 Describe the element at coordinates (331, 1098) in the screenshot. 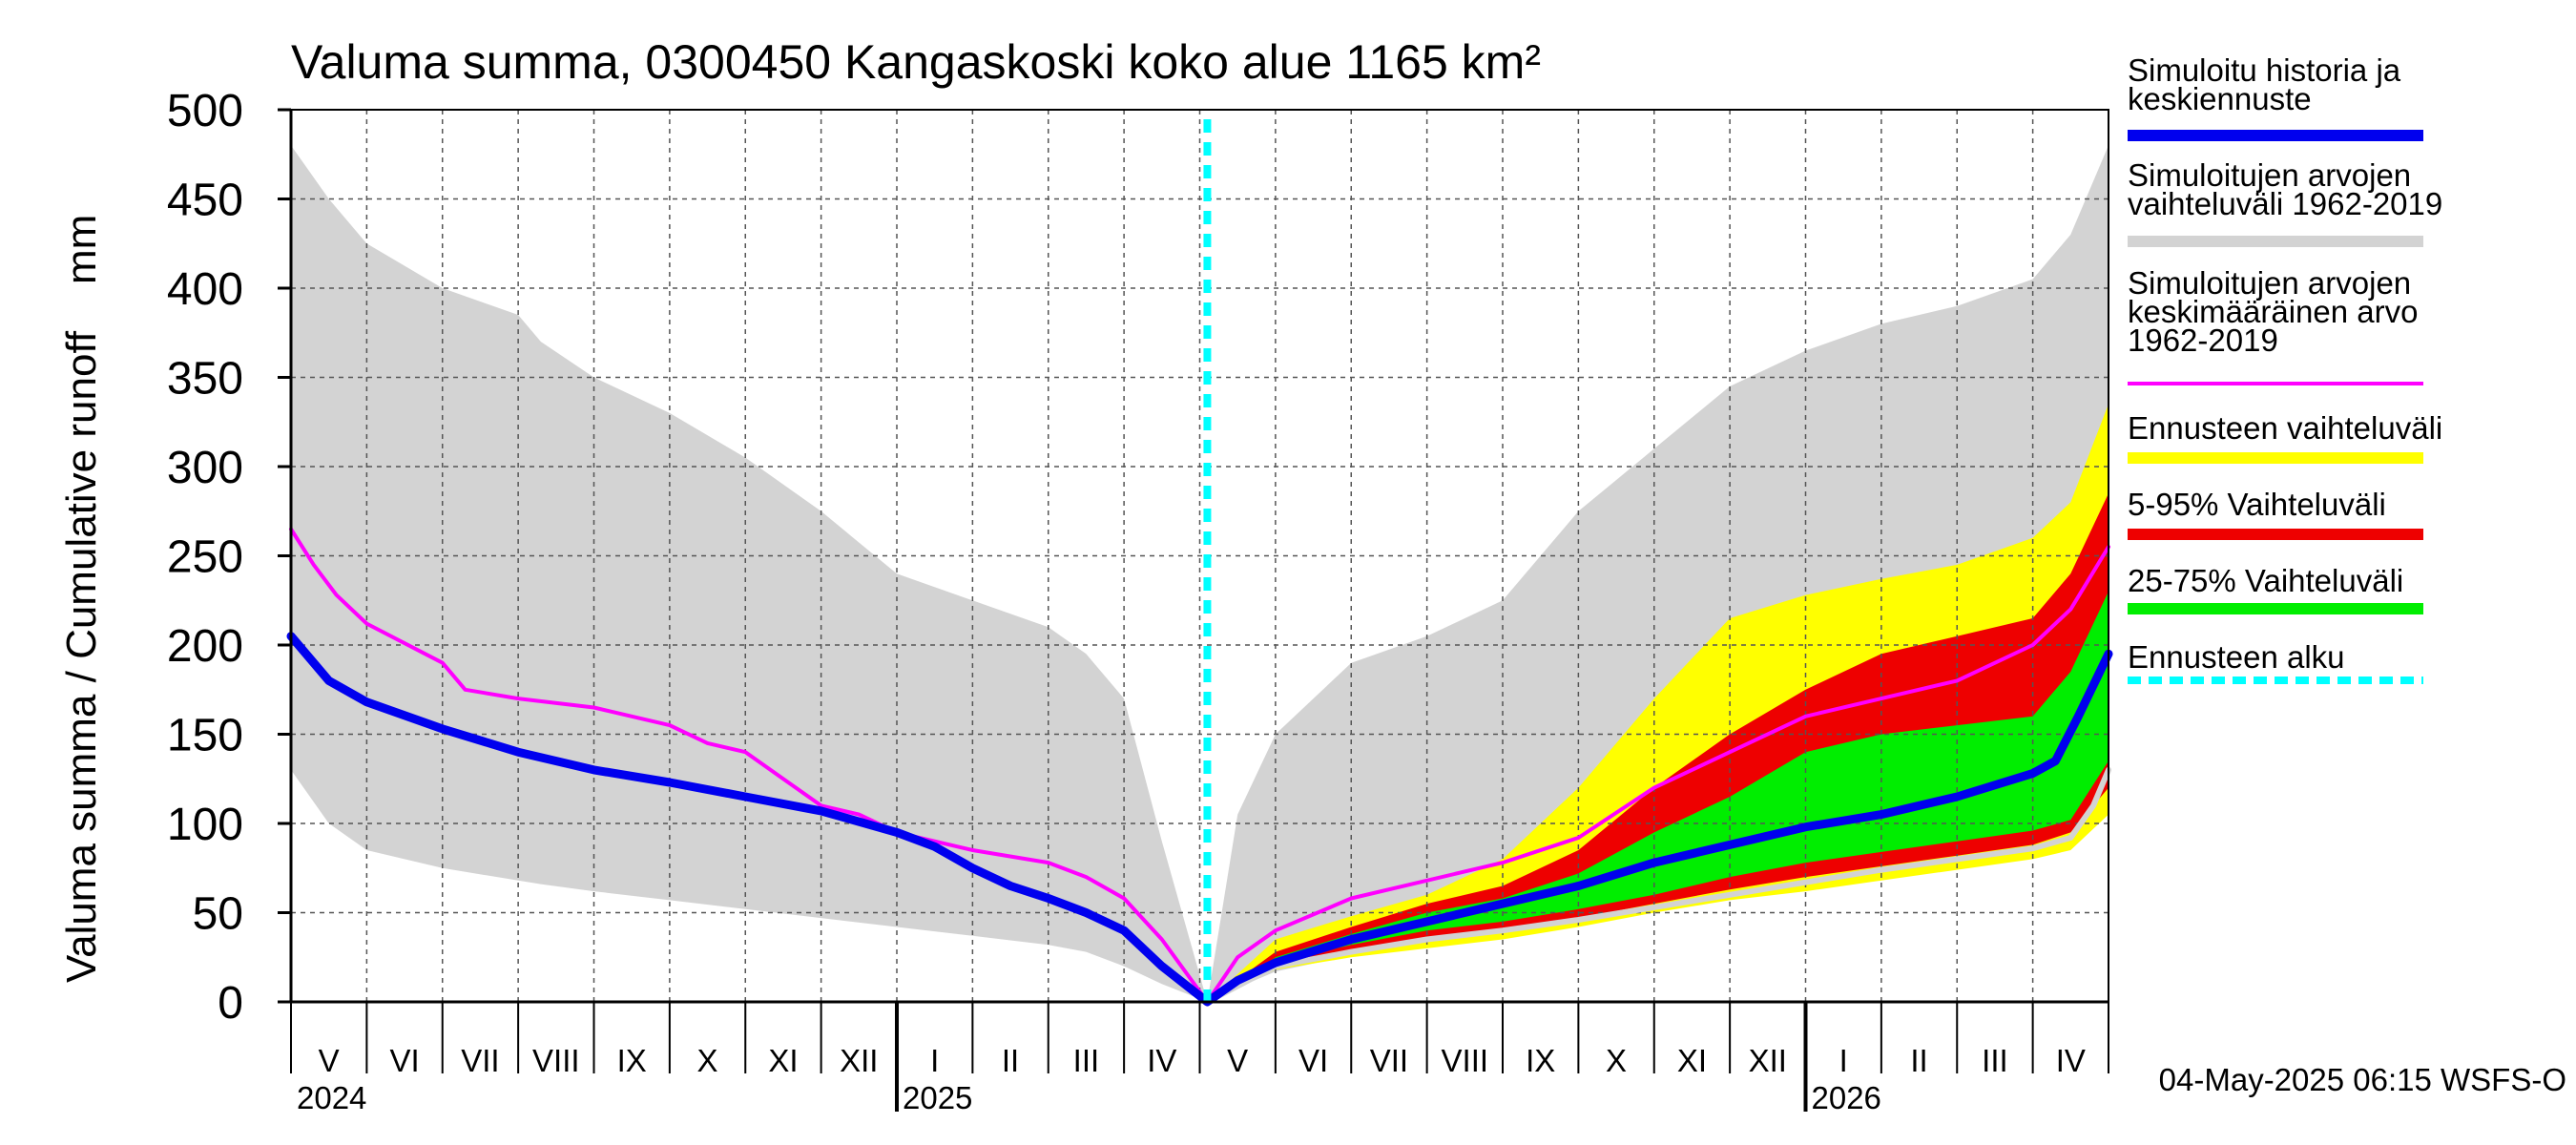

I see `year-label: 2024` at that location.